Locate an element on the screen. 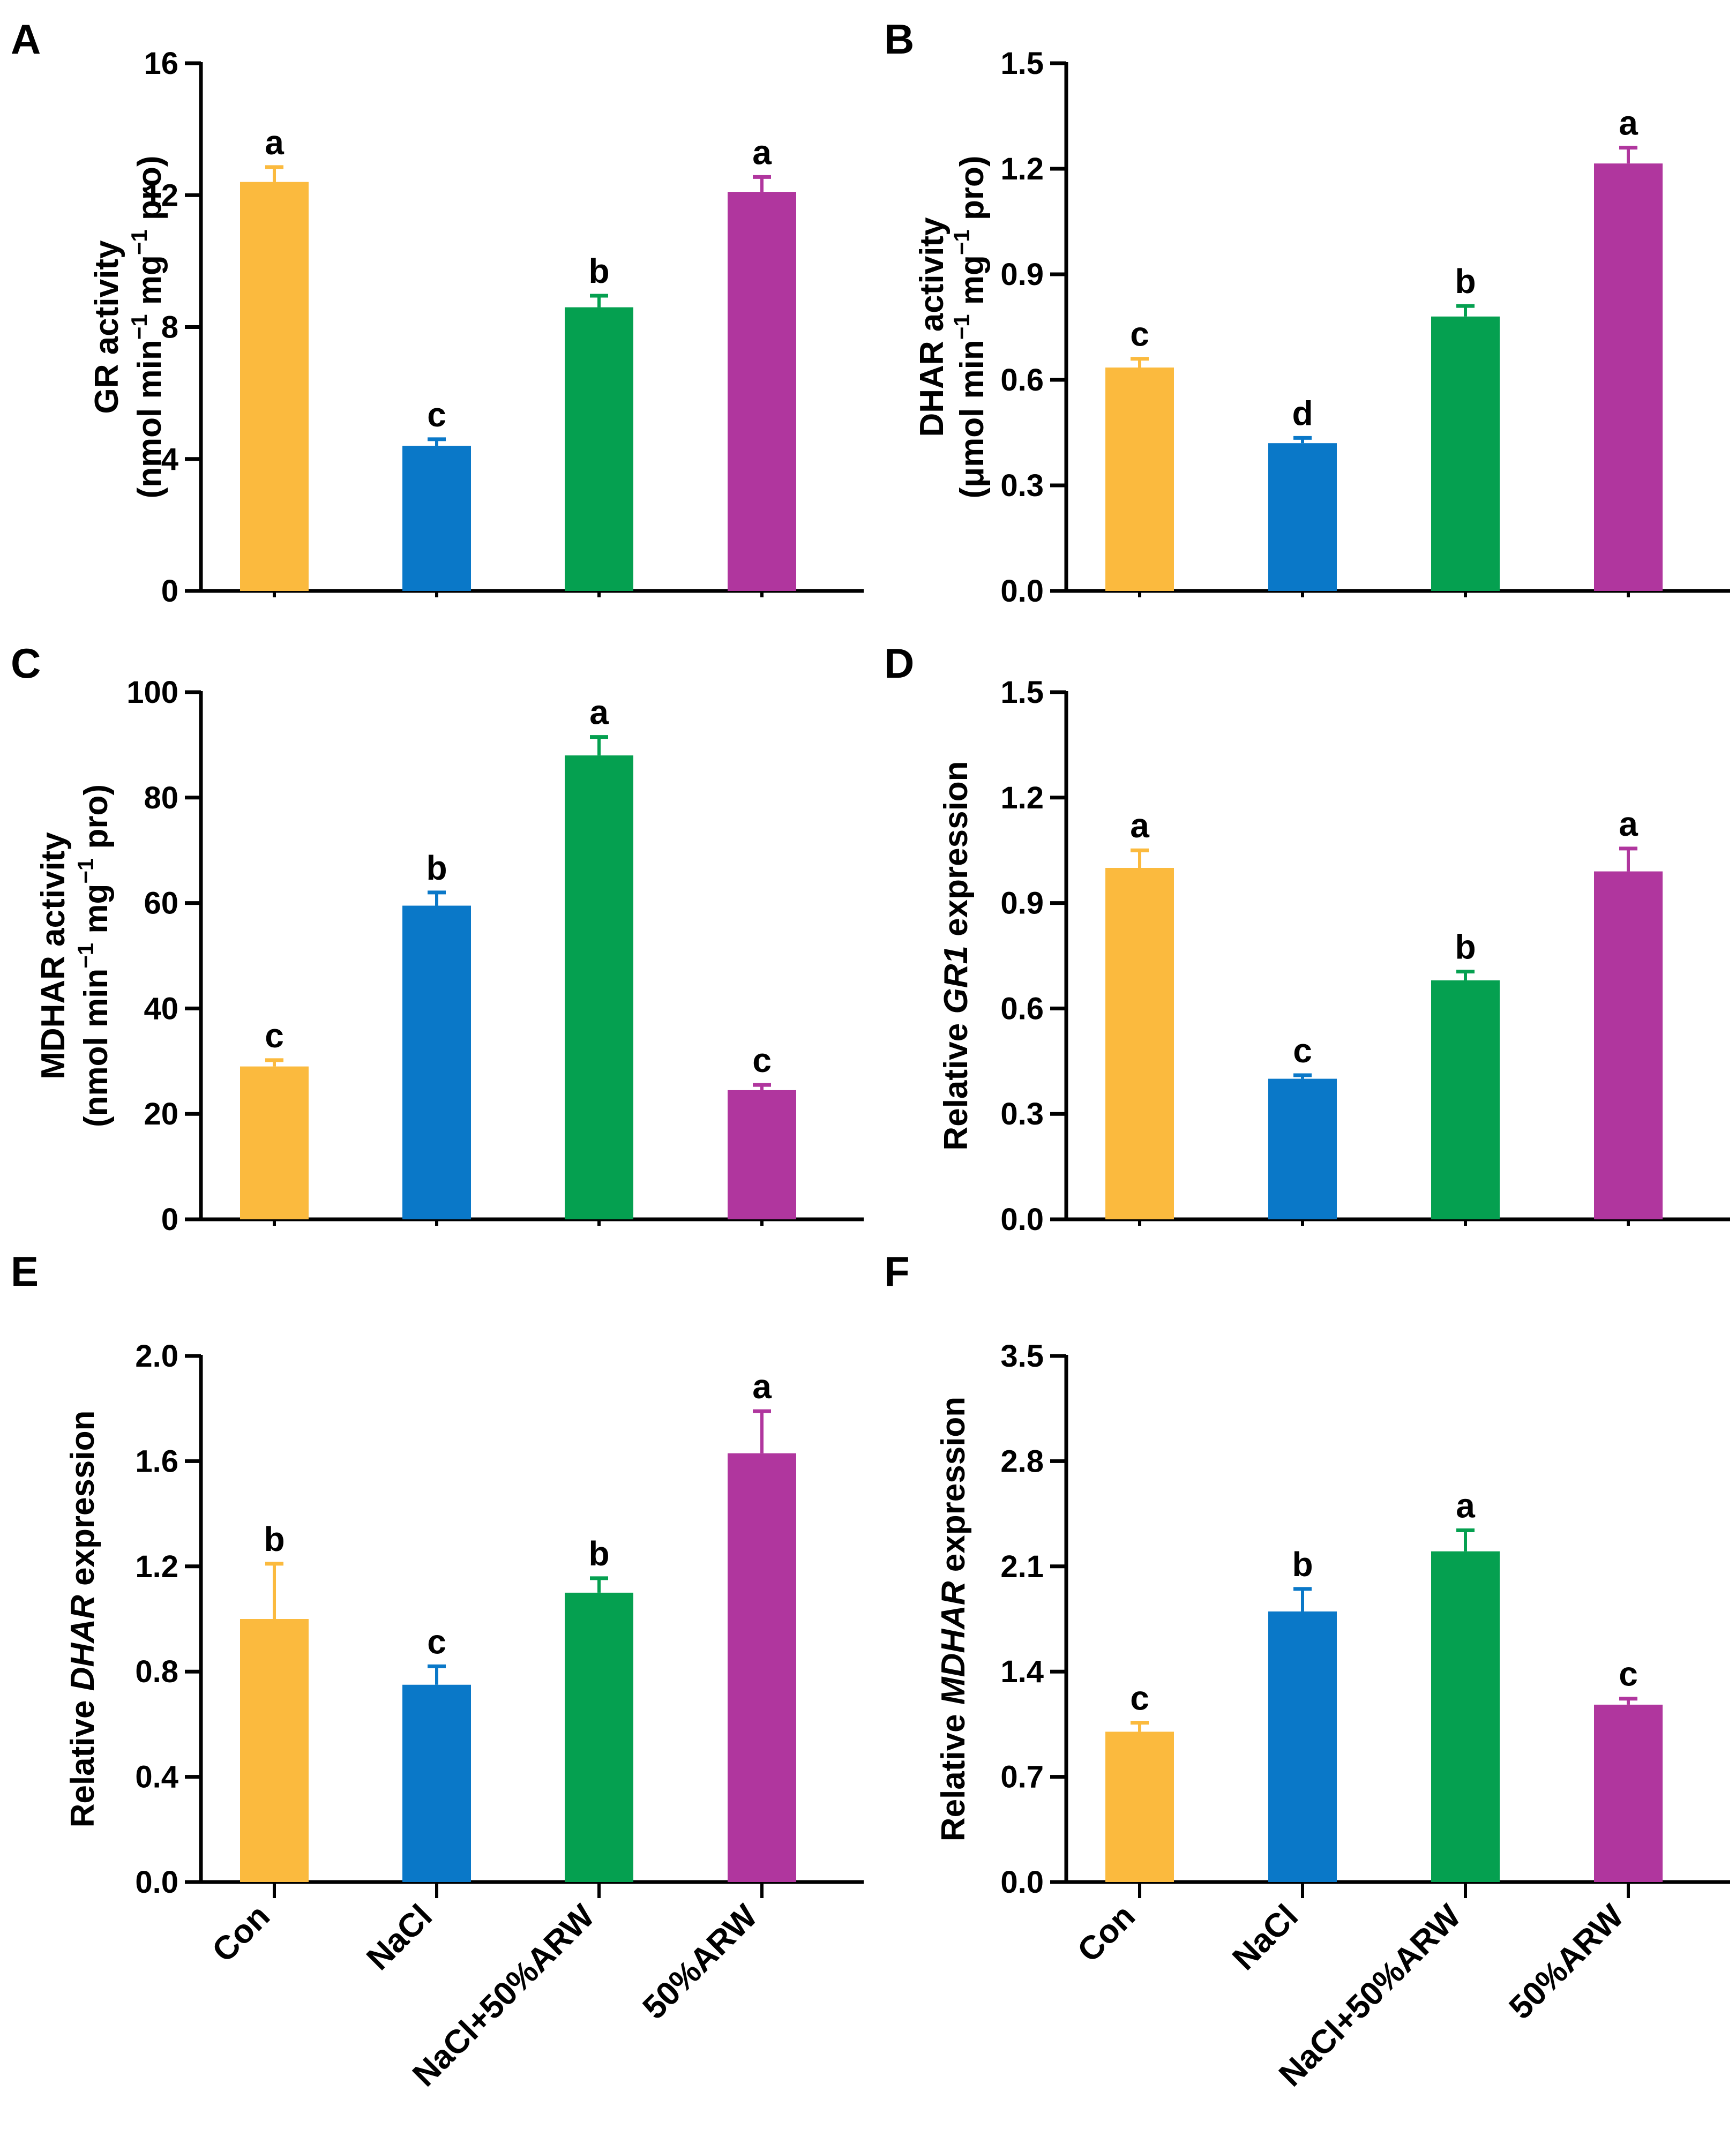 The height and width of the screenshot is (2129, 1736). panel-letter: C is located at coordinates (26, 663).